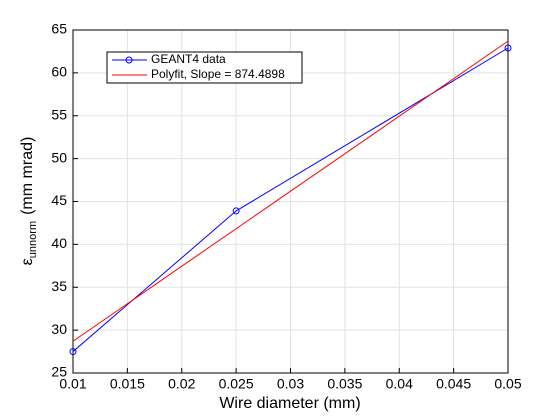 Image resolution: width=560 pixels, height=420 pixels. What do you see at coordinates (188, 59) in the screenshot?
I see `legend-label: GEANT4 data` at bounding box center [188, 59].